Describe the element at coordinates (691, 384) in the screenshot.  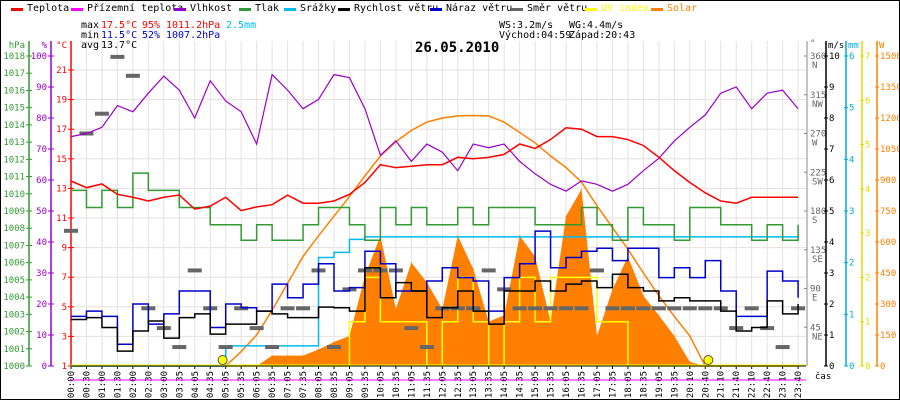
I see `x-tick-label: 20:10` at that location.